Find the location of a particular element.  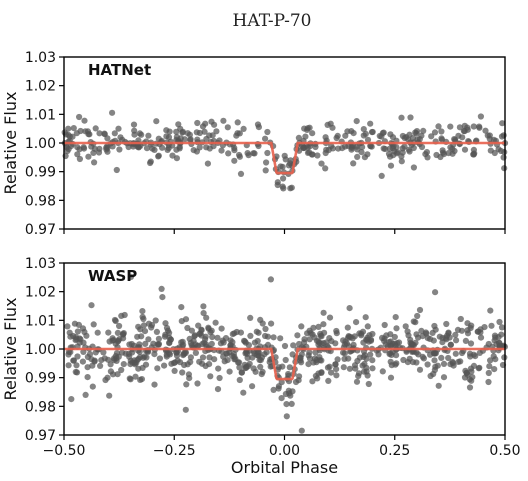

x-tick-label: 0.25 is located at coordinates (394, 451).